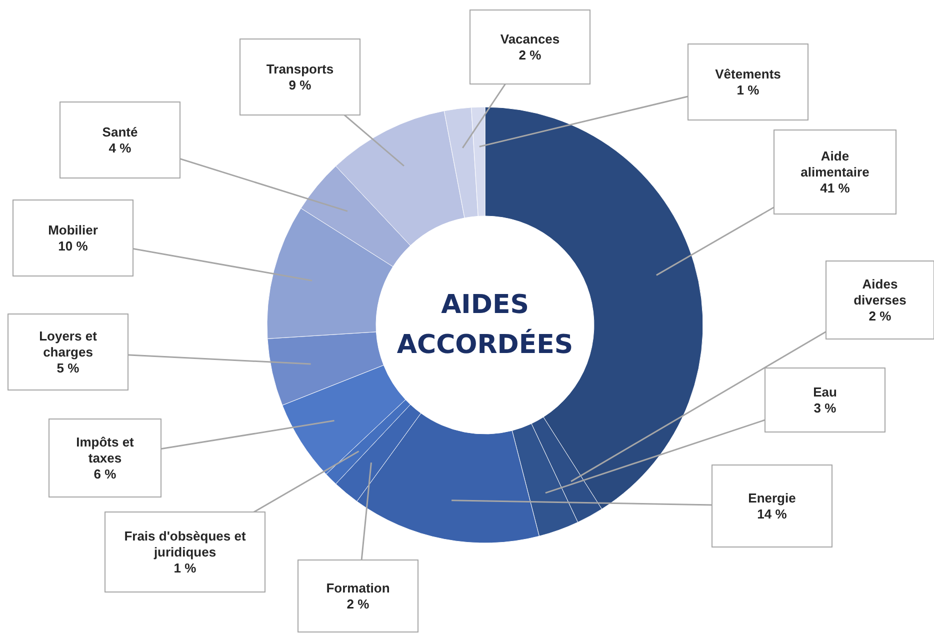 This screenshot has height=634, width=934. I want to click on slice-label: Vêtements, so click(748, 74).